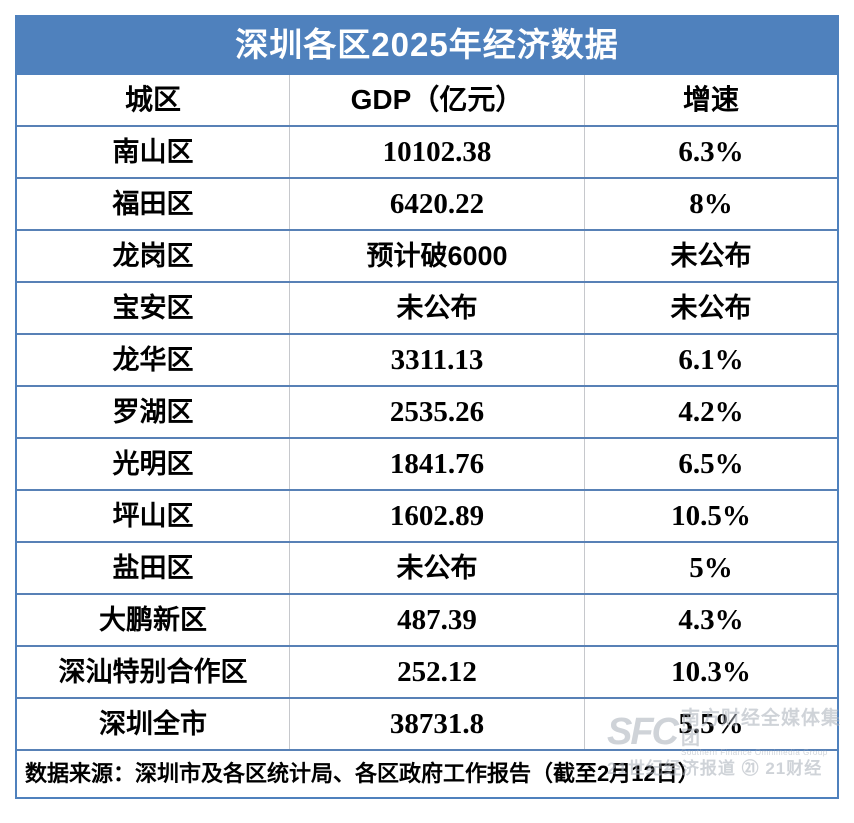 Image resolution: width=854 pixels, height=823 pixels. What do you see at coordinates (710, 568) in the screenshot?
I see `growth-cell: 5%` at bounding box center [710, 568].